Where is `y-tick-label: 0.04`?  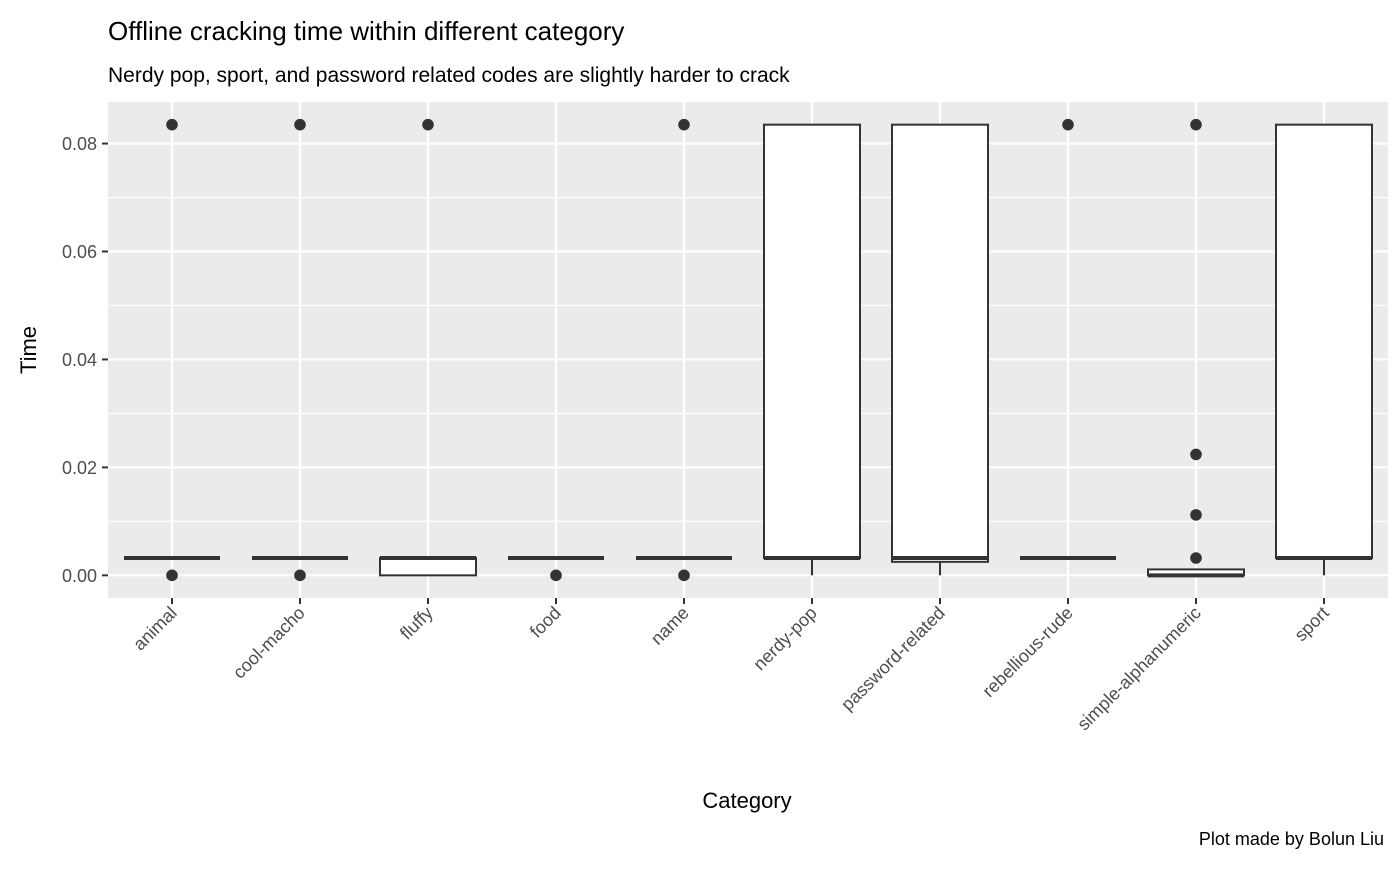 y-tick-label: 0.04 is located at coordinates (79, 360).